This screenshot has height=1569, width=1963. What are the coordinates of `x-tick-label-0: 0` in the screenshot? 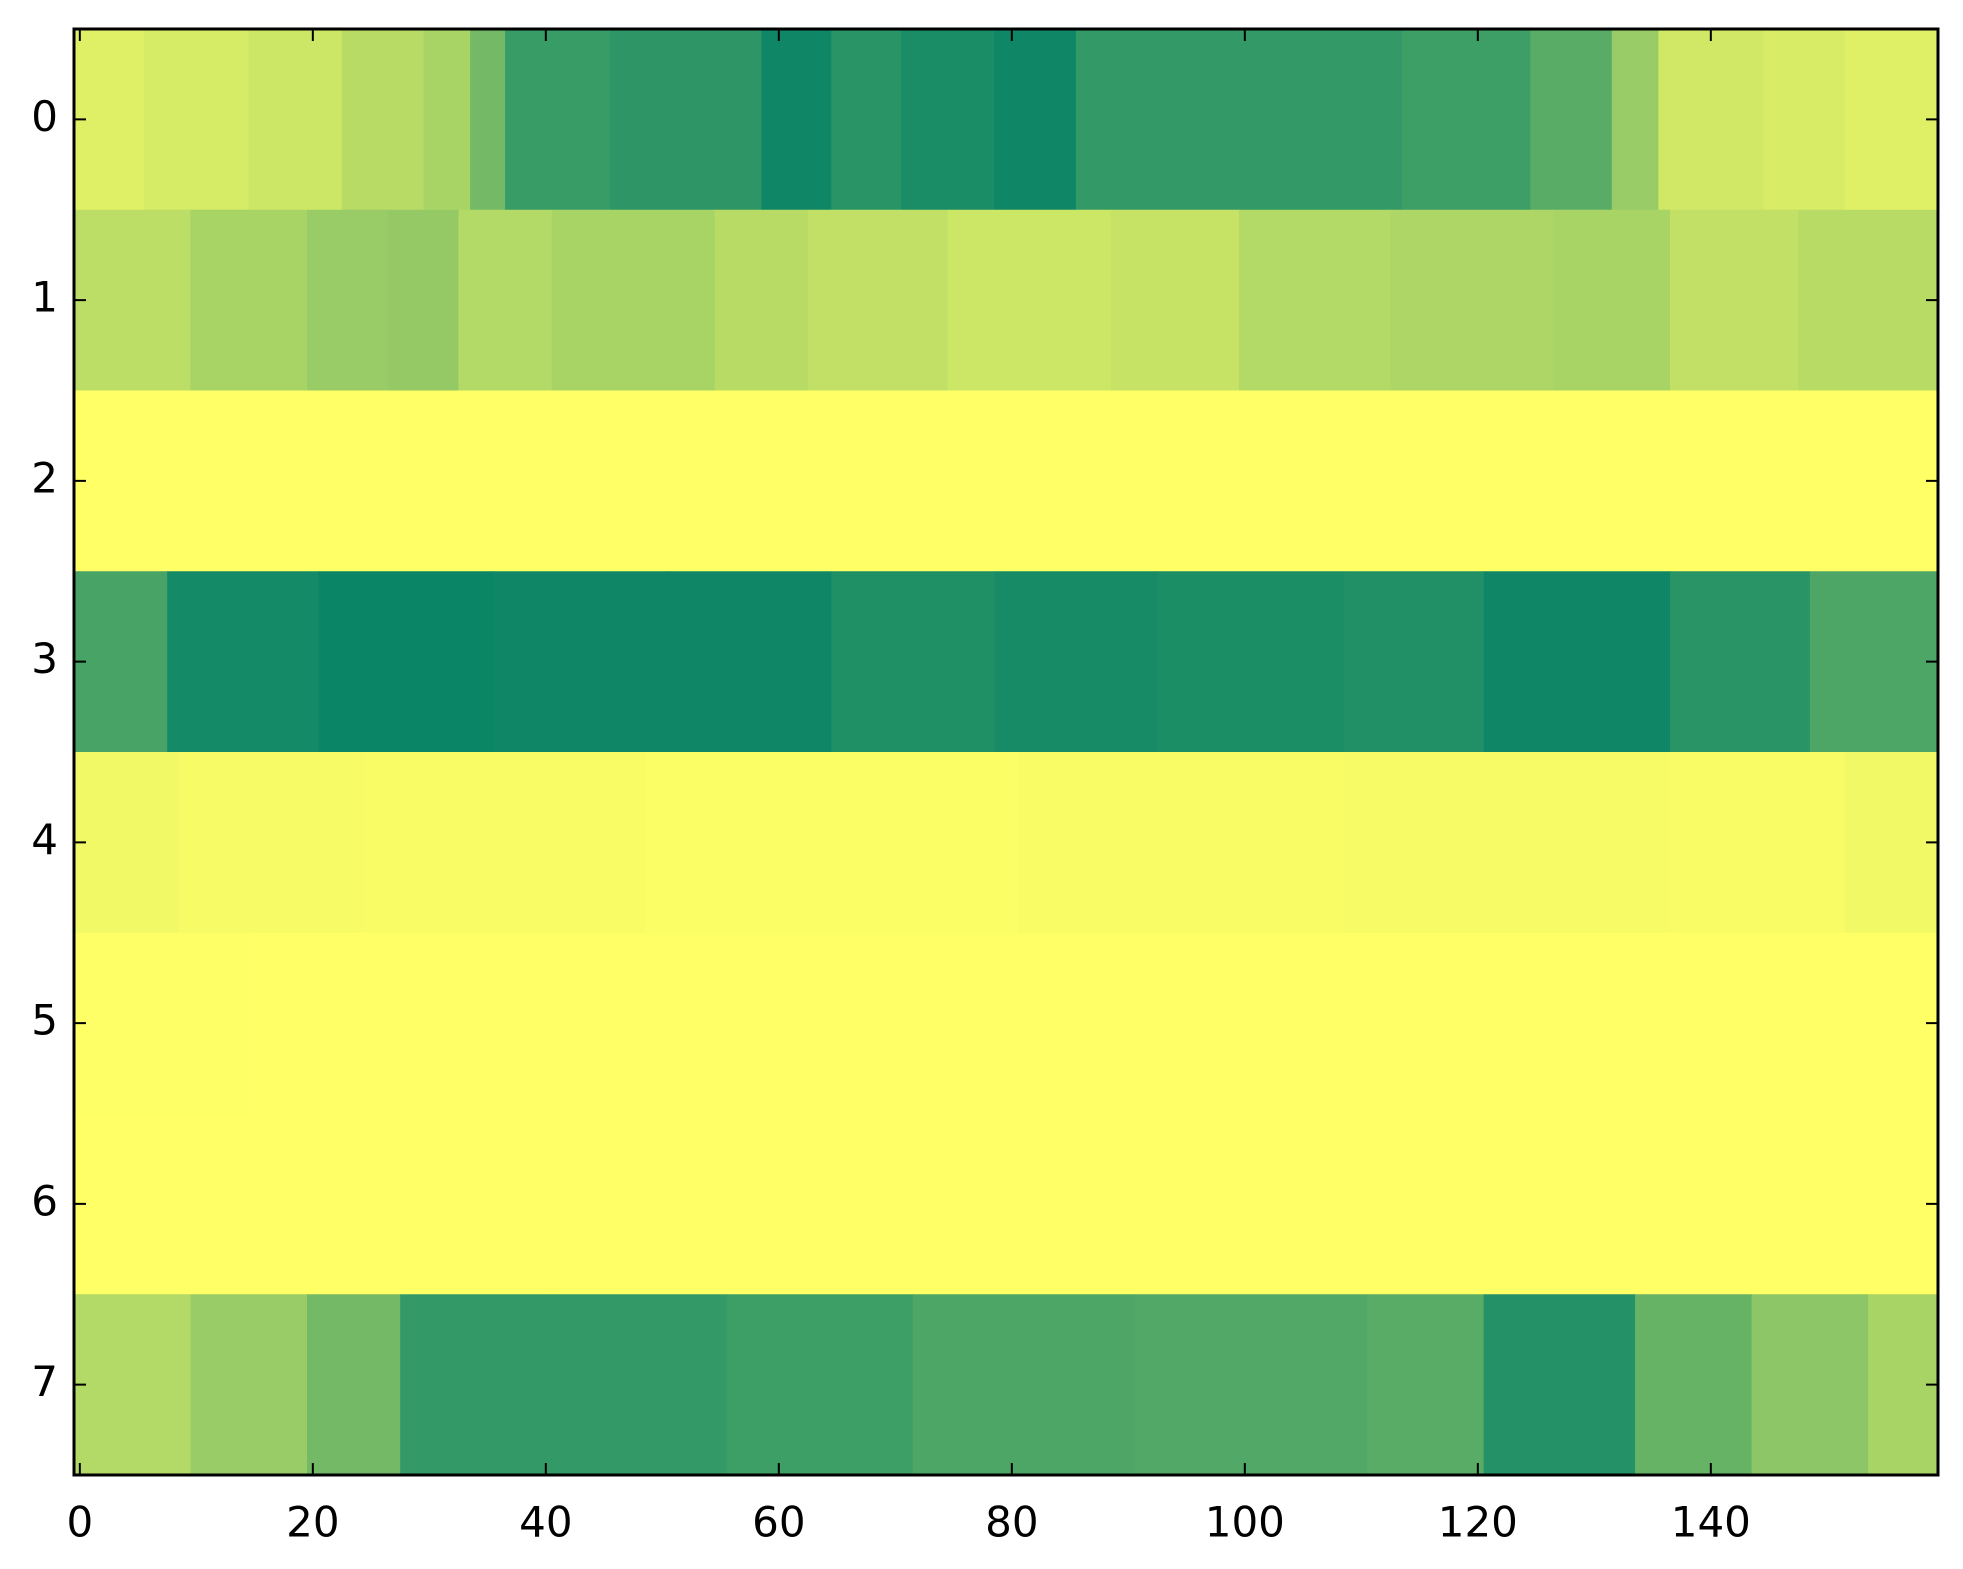 It's located at (79, 1522).